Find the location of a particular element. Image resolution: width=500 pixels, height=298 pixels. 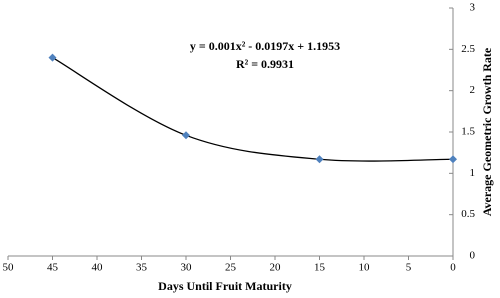

x-tick-label: 45 is located at coordinates (53, 268).